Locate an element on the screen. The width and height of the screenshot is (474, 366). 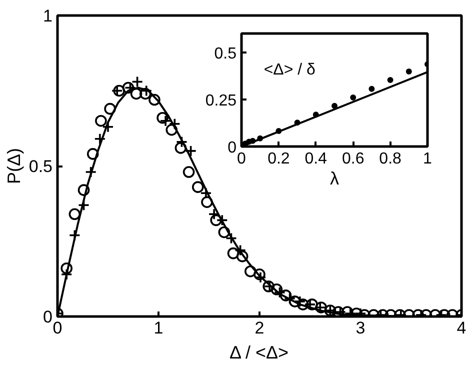
x-tick-label: 3 is located at coordinates (361, 328).